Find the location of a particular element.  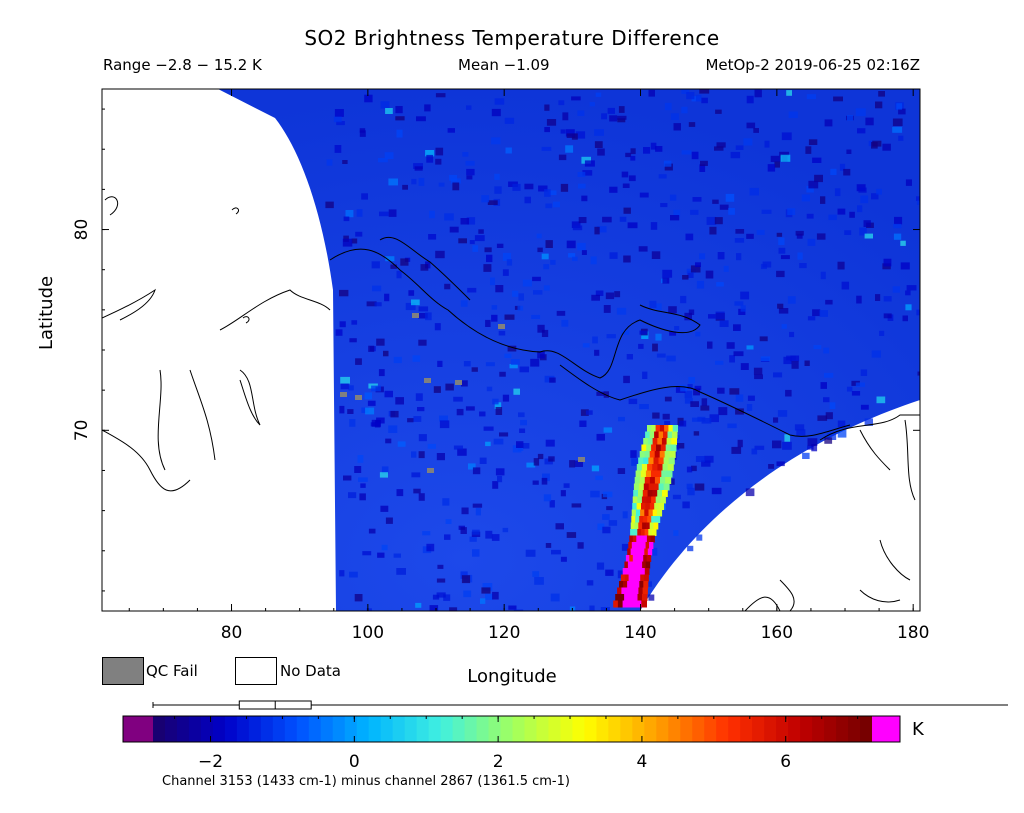

coastline-islands-north is located at coordinates (177, 260).